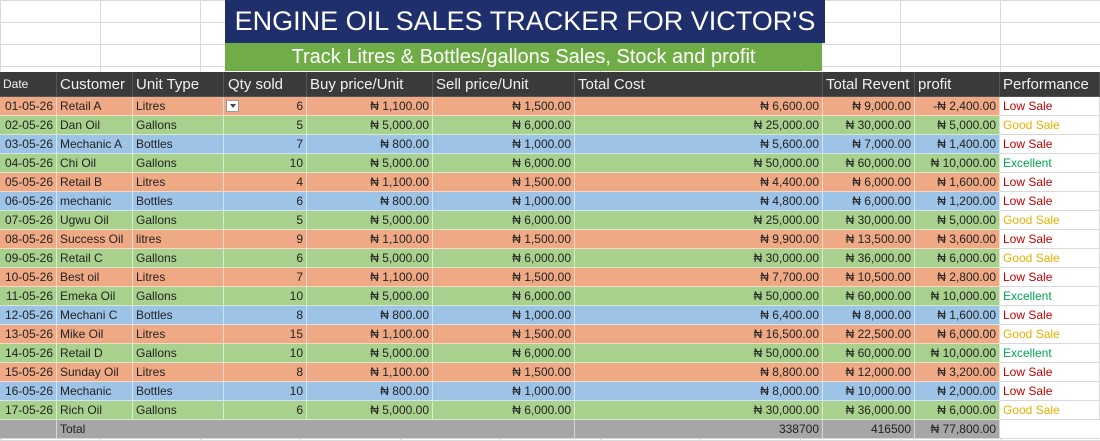  I want to click on table-cell: 7, so click(265, 144).